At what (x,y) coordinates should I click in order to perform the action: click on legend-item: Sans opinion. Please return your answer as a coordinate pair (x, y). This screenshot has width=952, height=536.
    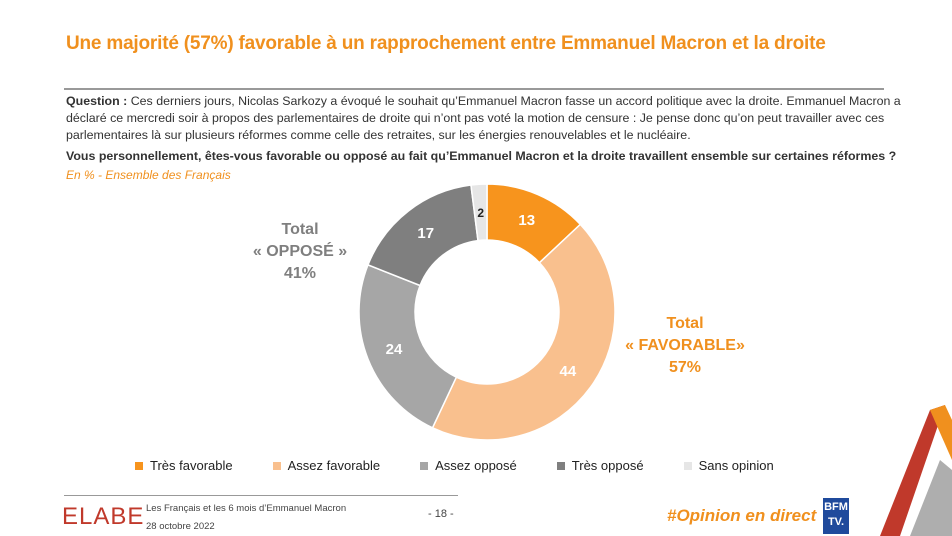
    Looking at the image, I should click on (728, 465).